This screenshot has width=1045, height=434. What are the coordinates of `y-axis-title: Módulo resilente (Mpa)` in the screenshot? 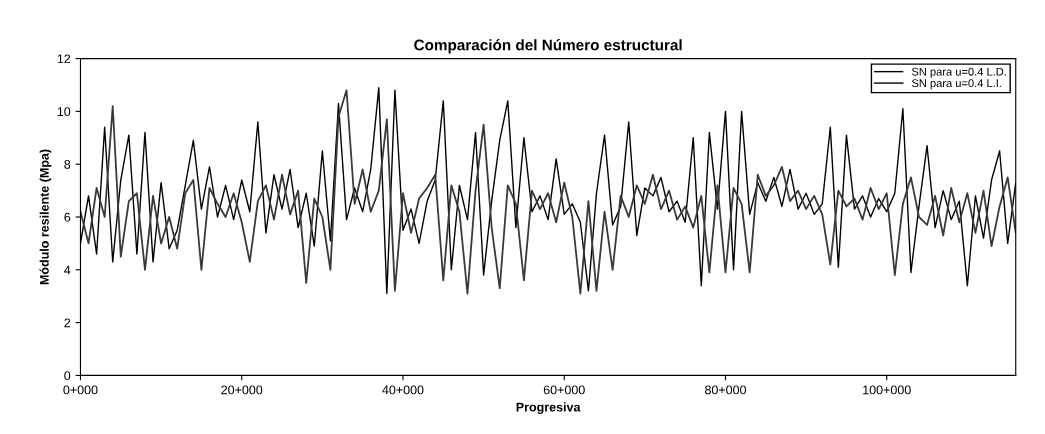 It's located at (45, 217).